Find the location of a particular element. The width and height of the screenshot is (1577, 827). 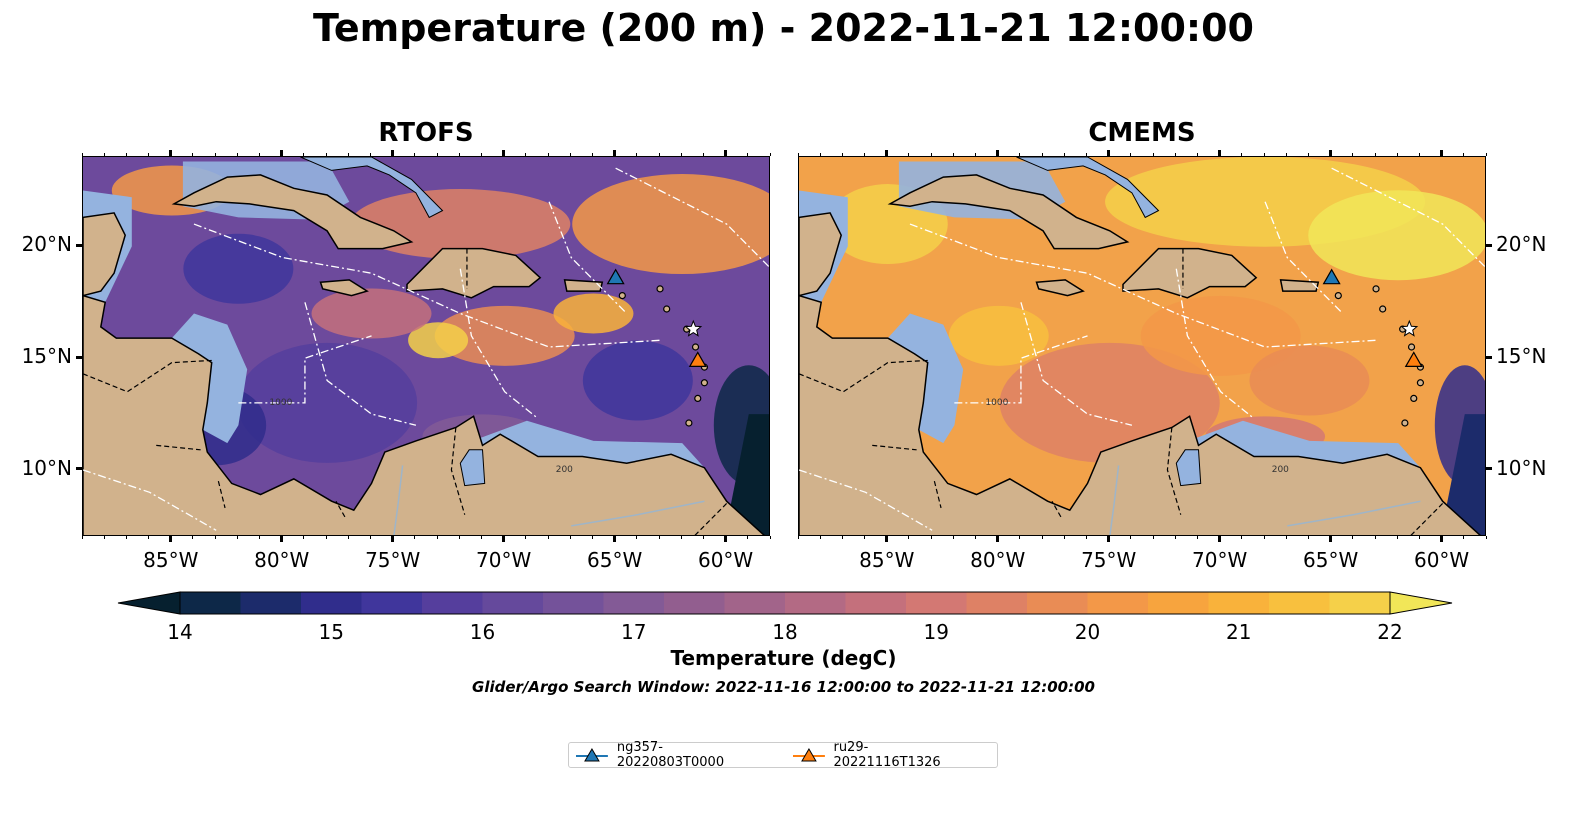

central-south-america-land is located at coordinates (1140, 414).